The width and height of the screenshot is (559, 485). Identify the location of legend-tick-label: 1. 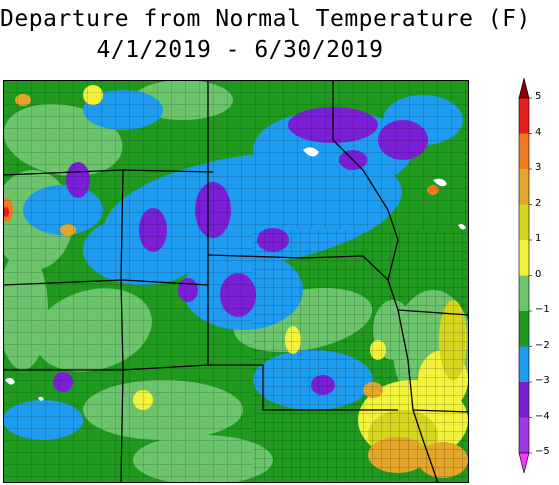
(538, 238).